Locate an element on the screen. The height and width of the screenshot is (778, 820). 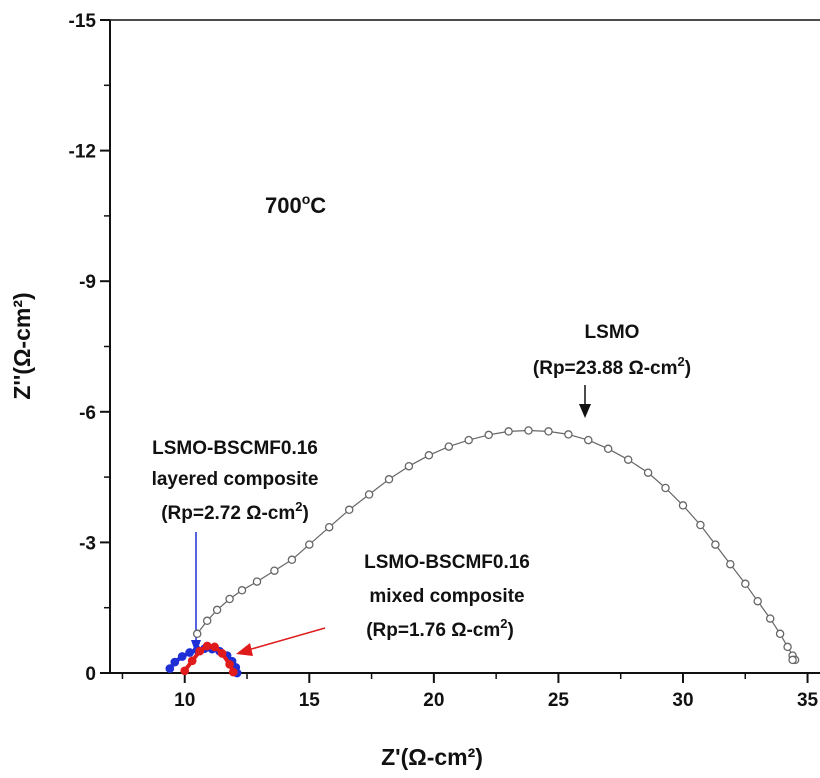
mixed-type-label: mixed composite is located at coordinates (446, 596).